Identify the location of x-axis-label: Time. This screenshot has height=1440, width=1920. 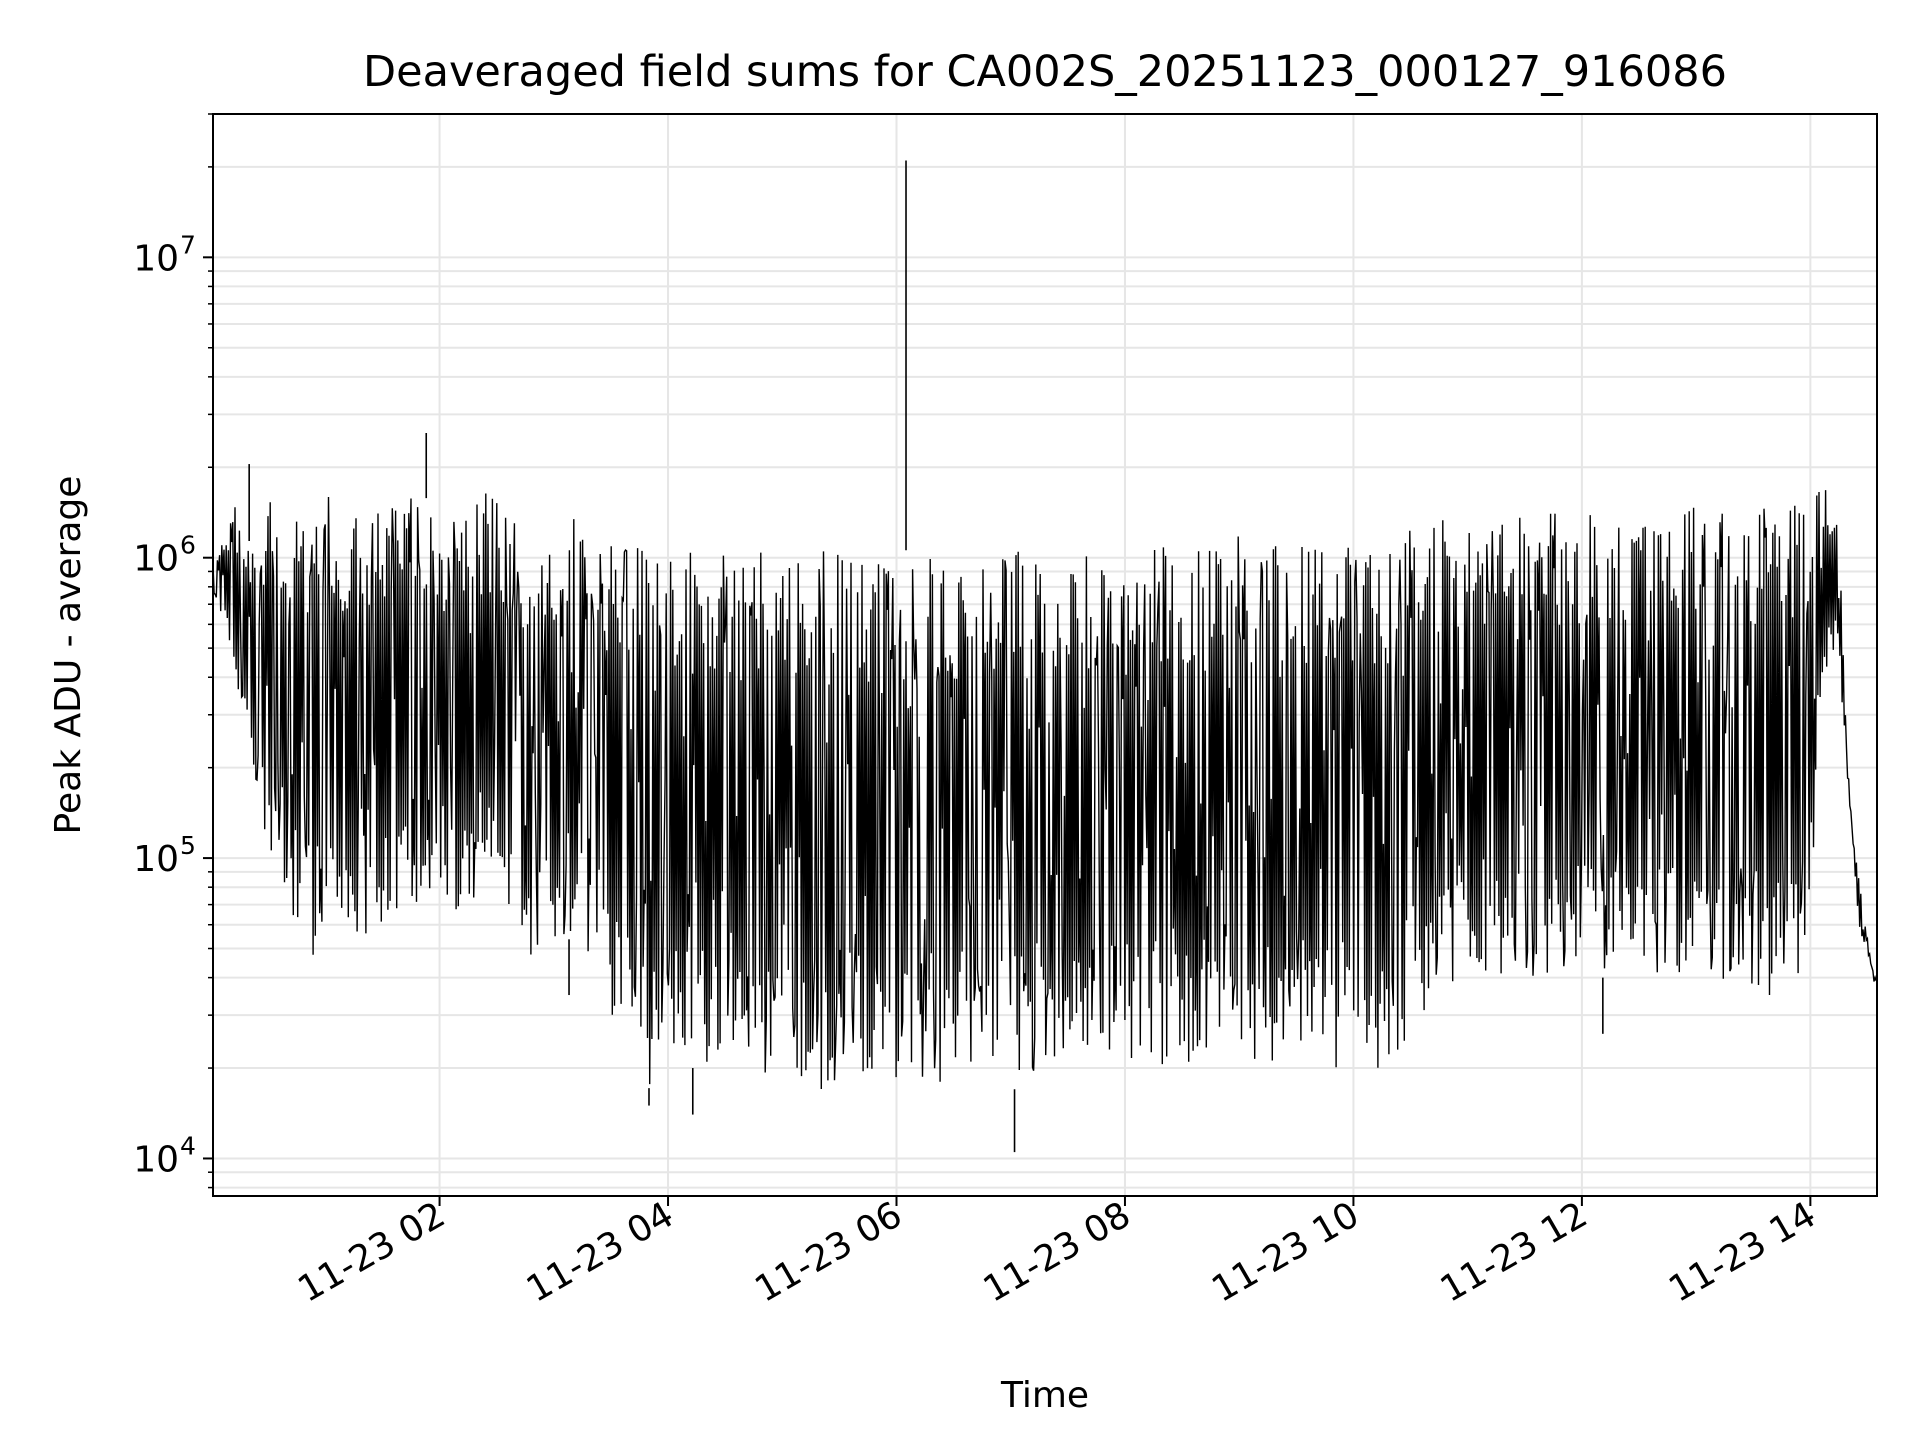
(1044, 1395).